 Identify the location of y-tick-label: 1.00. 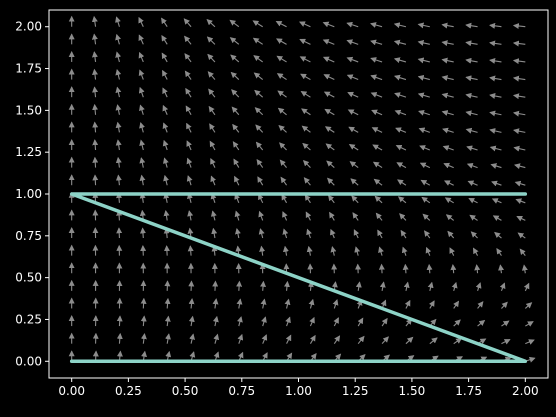
(28, 194).